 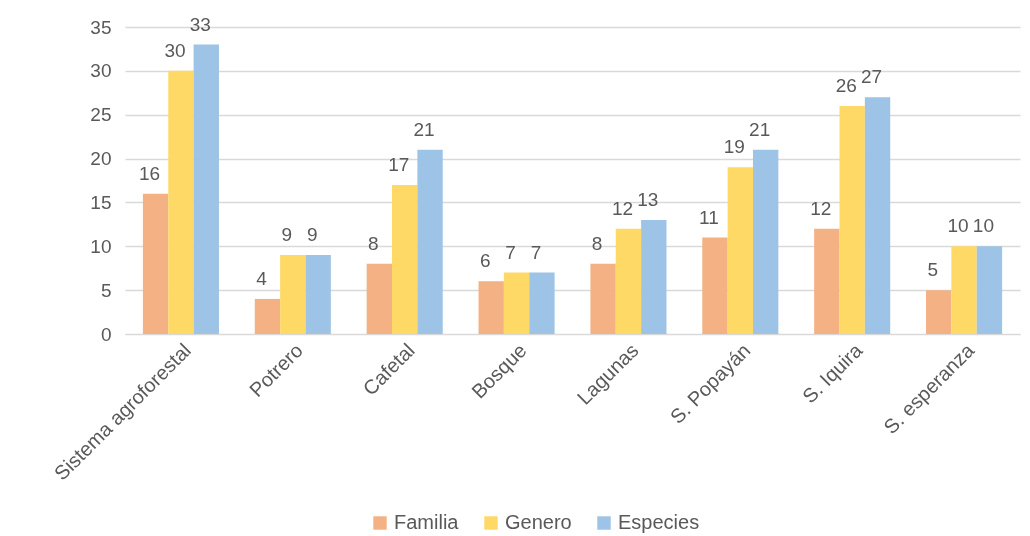 What do you see at coordinates (538, 522) in the screenshot?
I see `legend-label: Genero` at bounding box center [538, 522].